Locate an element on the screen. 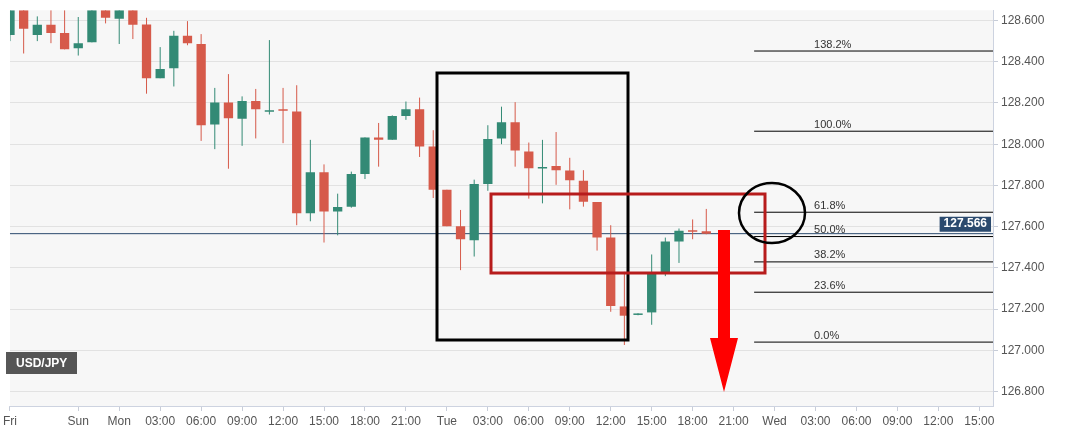 The height and width of the screenshot is (432, 1067). ref-line-label: 127.566 is located at coordinates (965, 223).